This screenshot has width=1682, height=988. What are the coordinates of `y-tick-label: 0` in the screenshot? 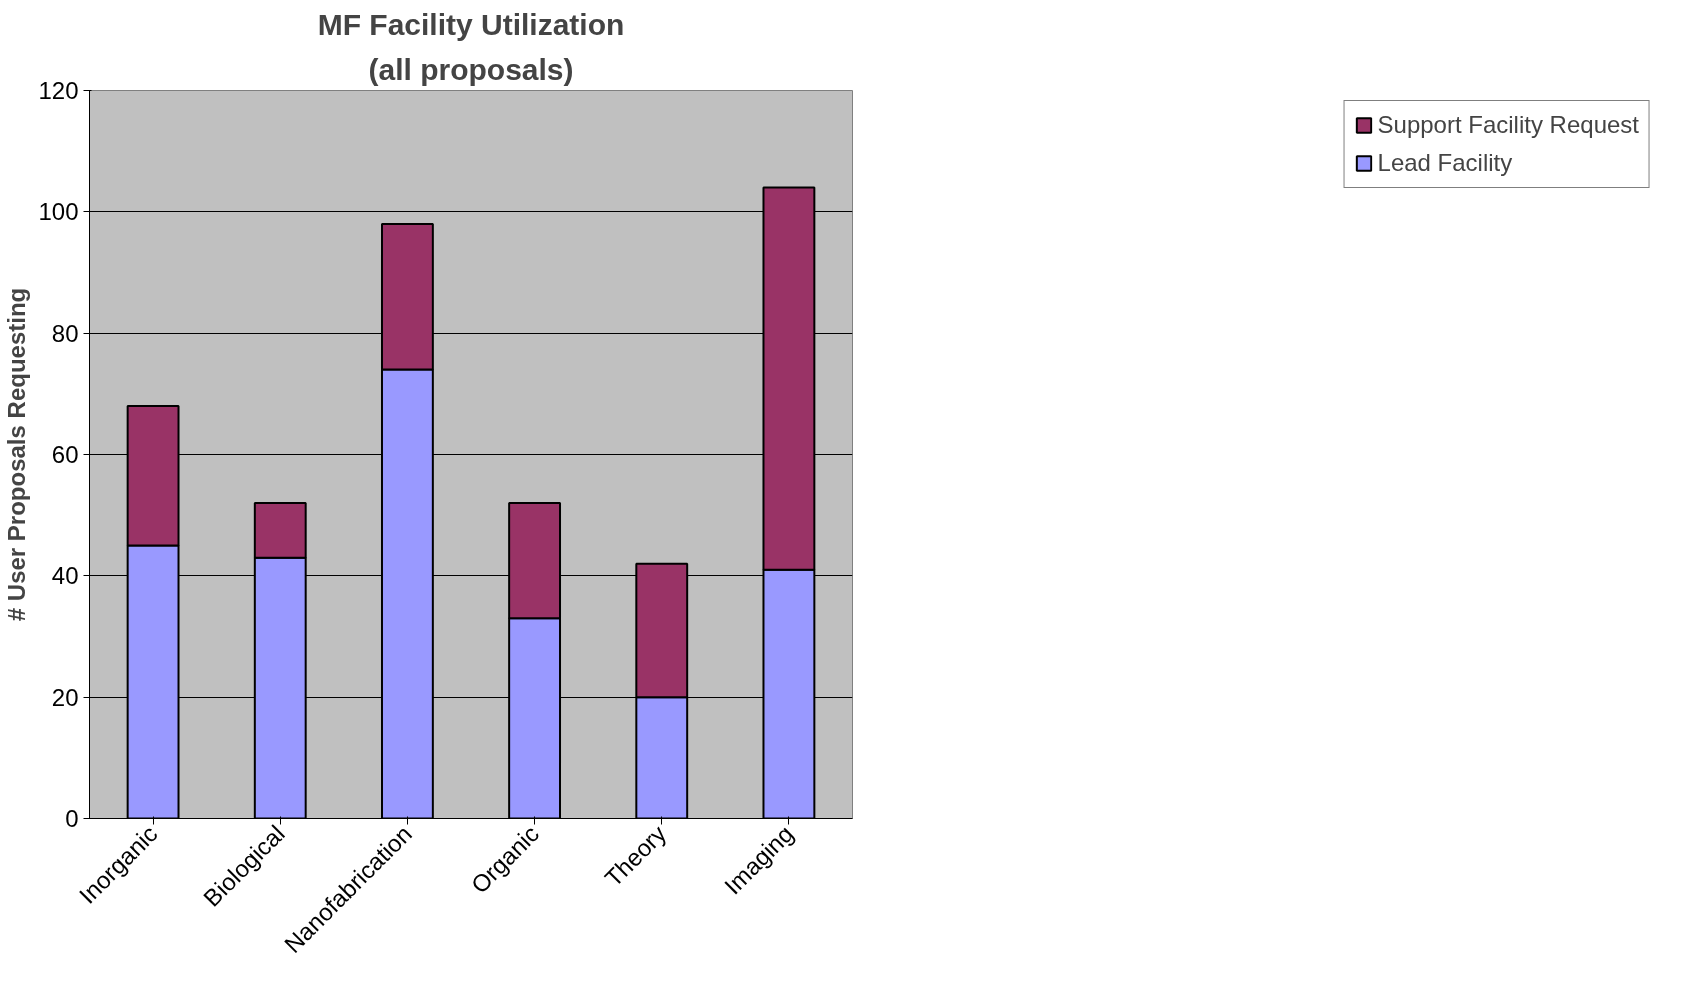 It's located at (72, 818).